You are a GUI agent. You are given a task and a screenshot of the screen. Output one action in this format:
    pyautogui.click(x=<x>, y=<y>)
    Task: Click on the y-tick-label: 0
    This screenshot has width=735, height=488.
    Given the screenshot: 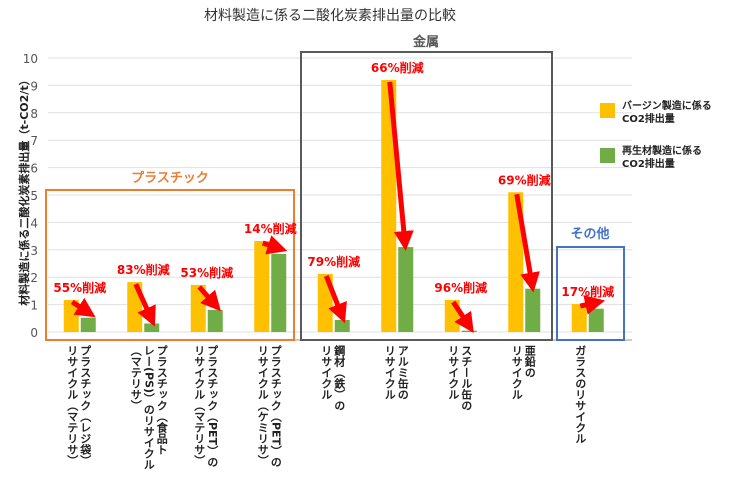 What is the action you would take?
    pyautogui.click(x=34, y=333)
    